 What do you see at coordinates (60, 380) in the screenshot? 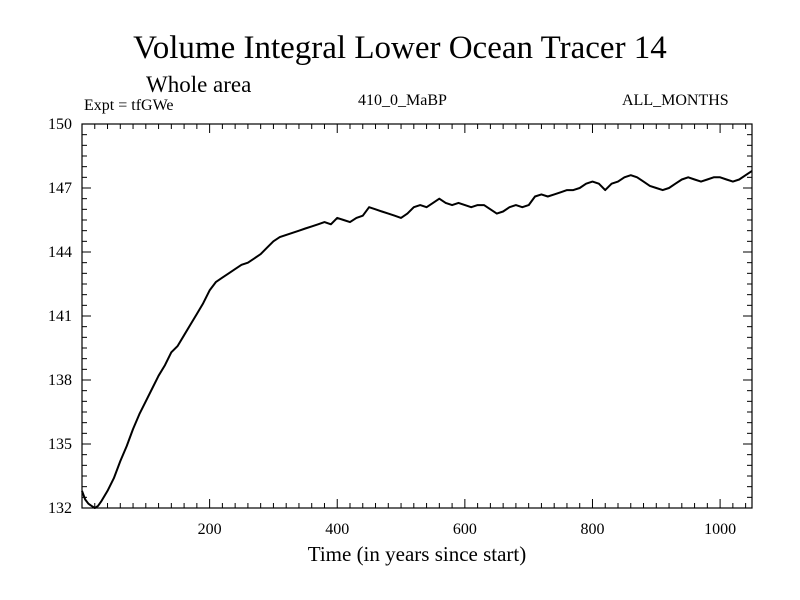
I see `y-tick-label: 138` at bounding box center [60, 380].